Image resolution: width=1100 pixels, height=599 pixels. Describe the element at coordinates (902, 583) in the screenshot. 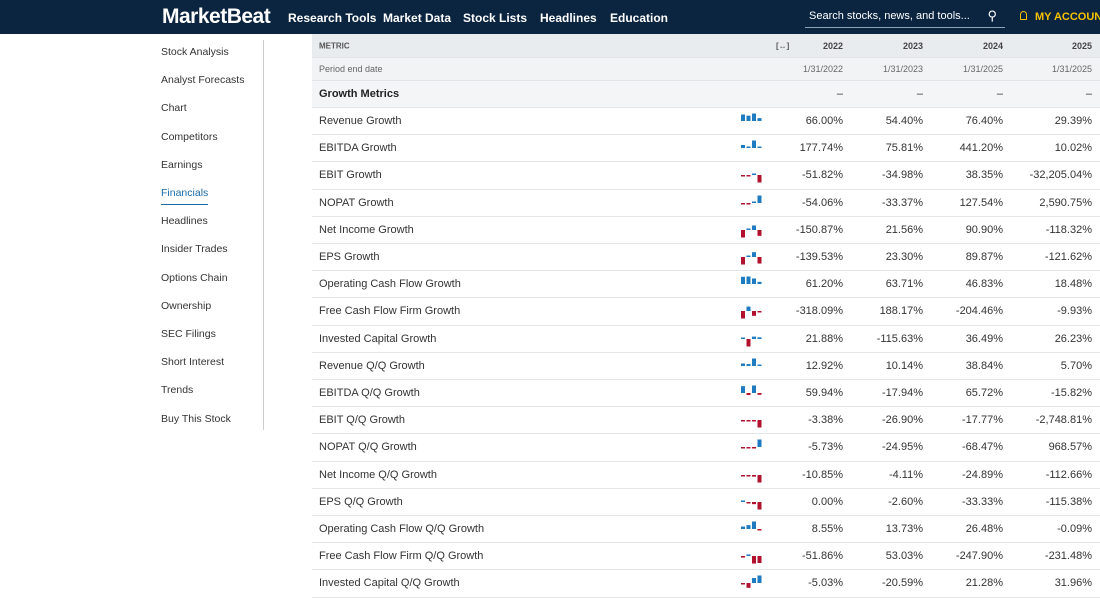

I see `metric-value: -20.59%` at that location.